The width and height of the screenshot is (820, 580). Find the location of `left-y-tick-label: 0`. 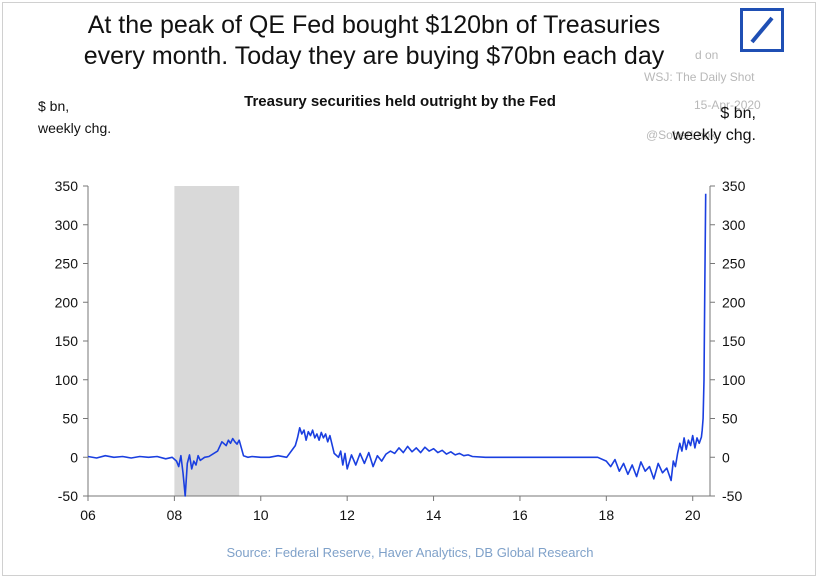

left-y-tick-label: 0 is located at coordinates (74, 457).